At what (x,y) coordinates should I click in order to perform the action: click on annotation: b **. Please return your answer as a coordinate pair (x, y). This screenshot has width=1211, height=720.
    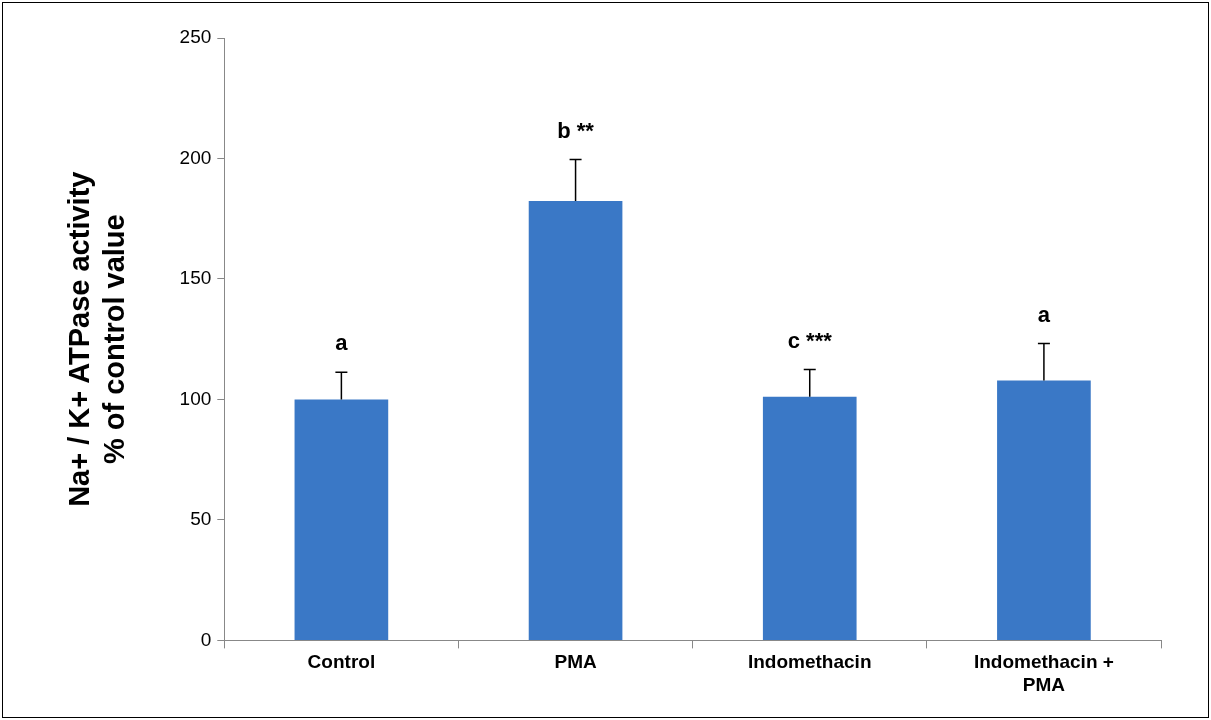
    Looking at the image, I should click on (576, 130).